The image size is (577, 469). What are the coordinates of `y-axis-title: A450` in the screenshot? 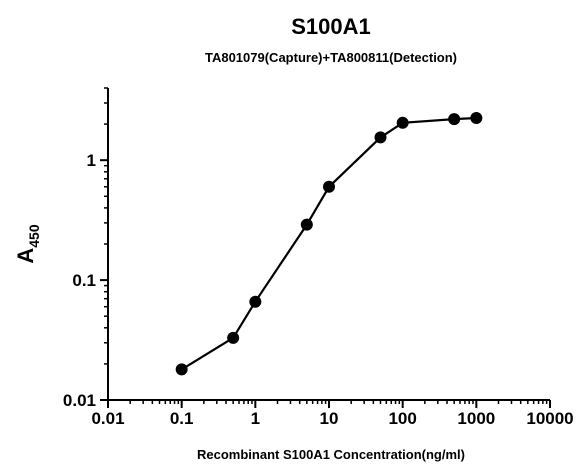 It's located at (27, 243).